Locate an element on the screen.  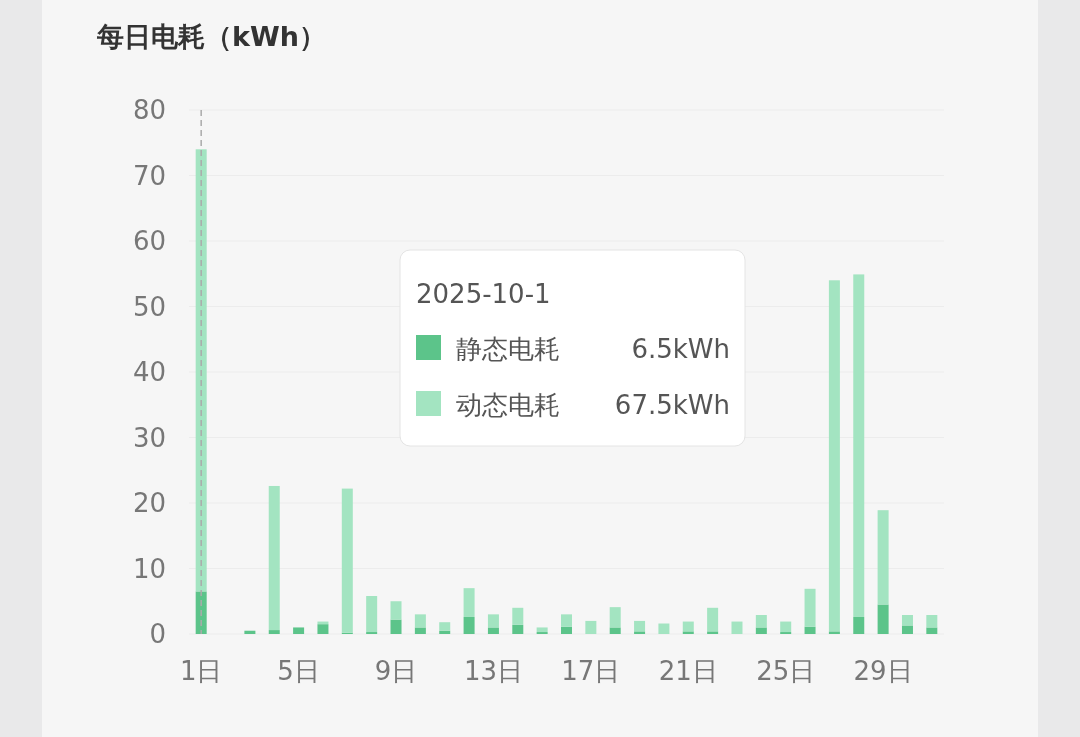
x-tick-label: 21日 is located at coordinates (688, 671).